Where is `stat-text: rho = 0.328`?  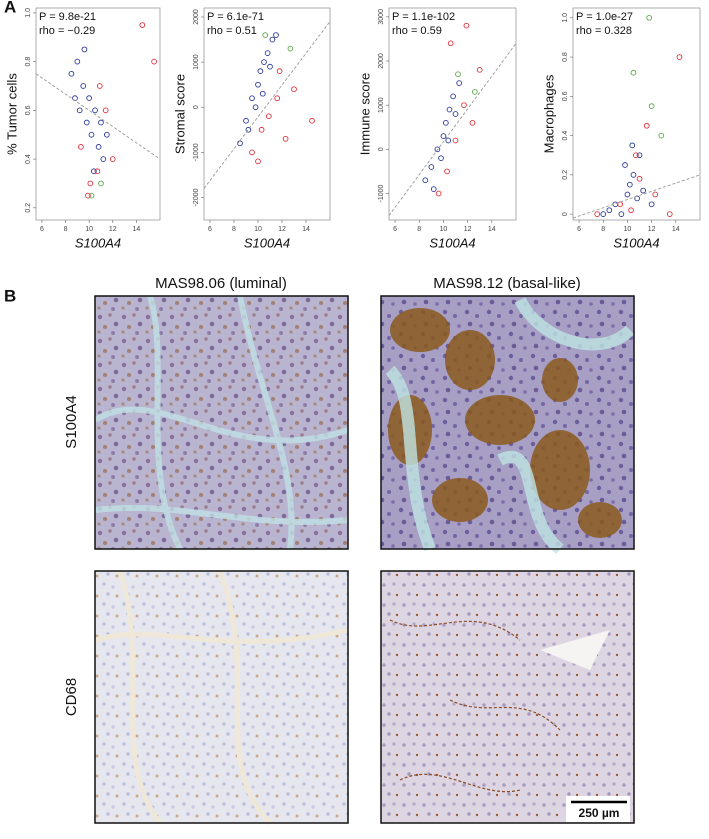 stat-text: rho = 0.328 is located at coordinates (604, 31).